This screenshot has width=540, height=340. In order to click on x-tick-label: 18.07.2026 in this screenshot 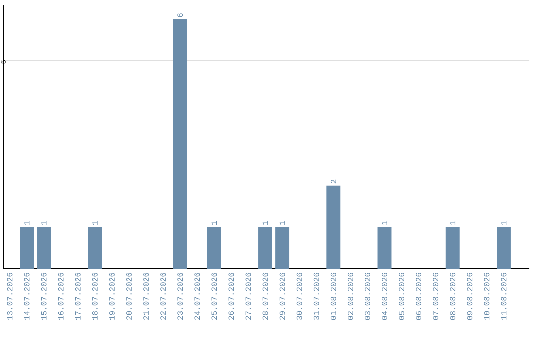, I will do `click(95, 296)`.